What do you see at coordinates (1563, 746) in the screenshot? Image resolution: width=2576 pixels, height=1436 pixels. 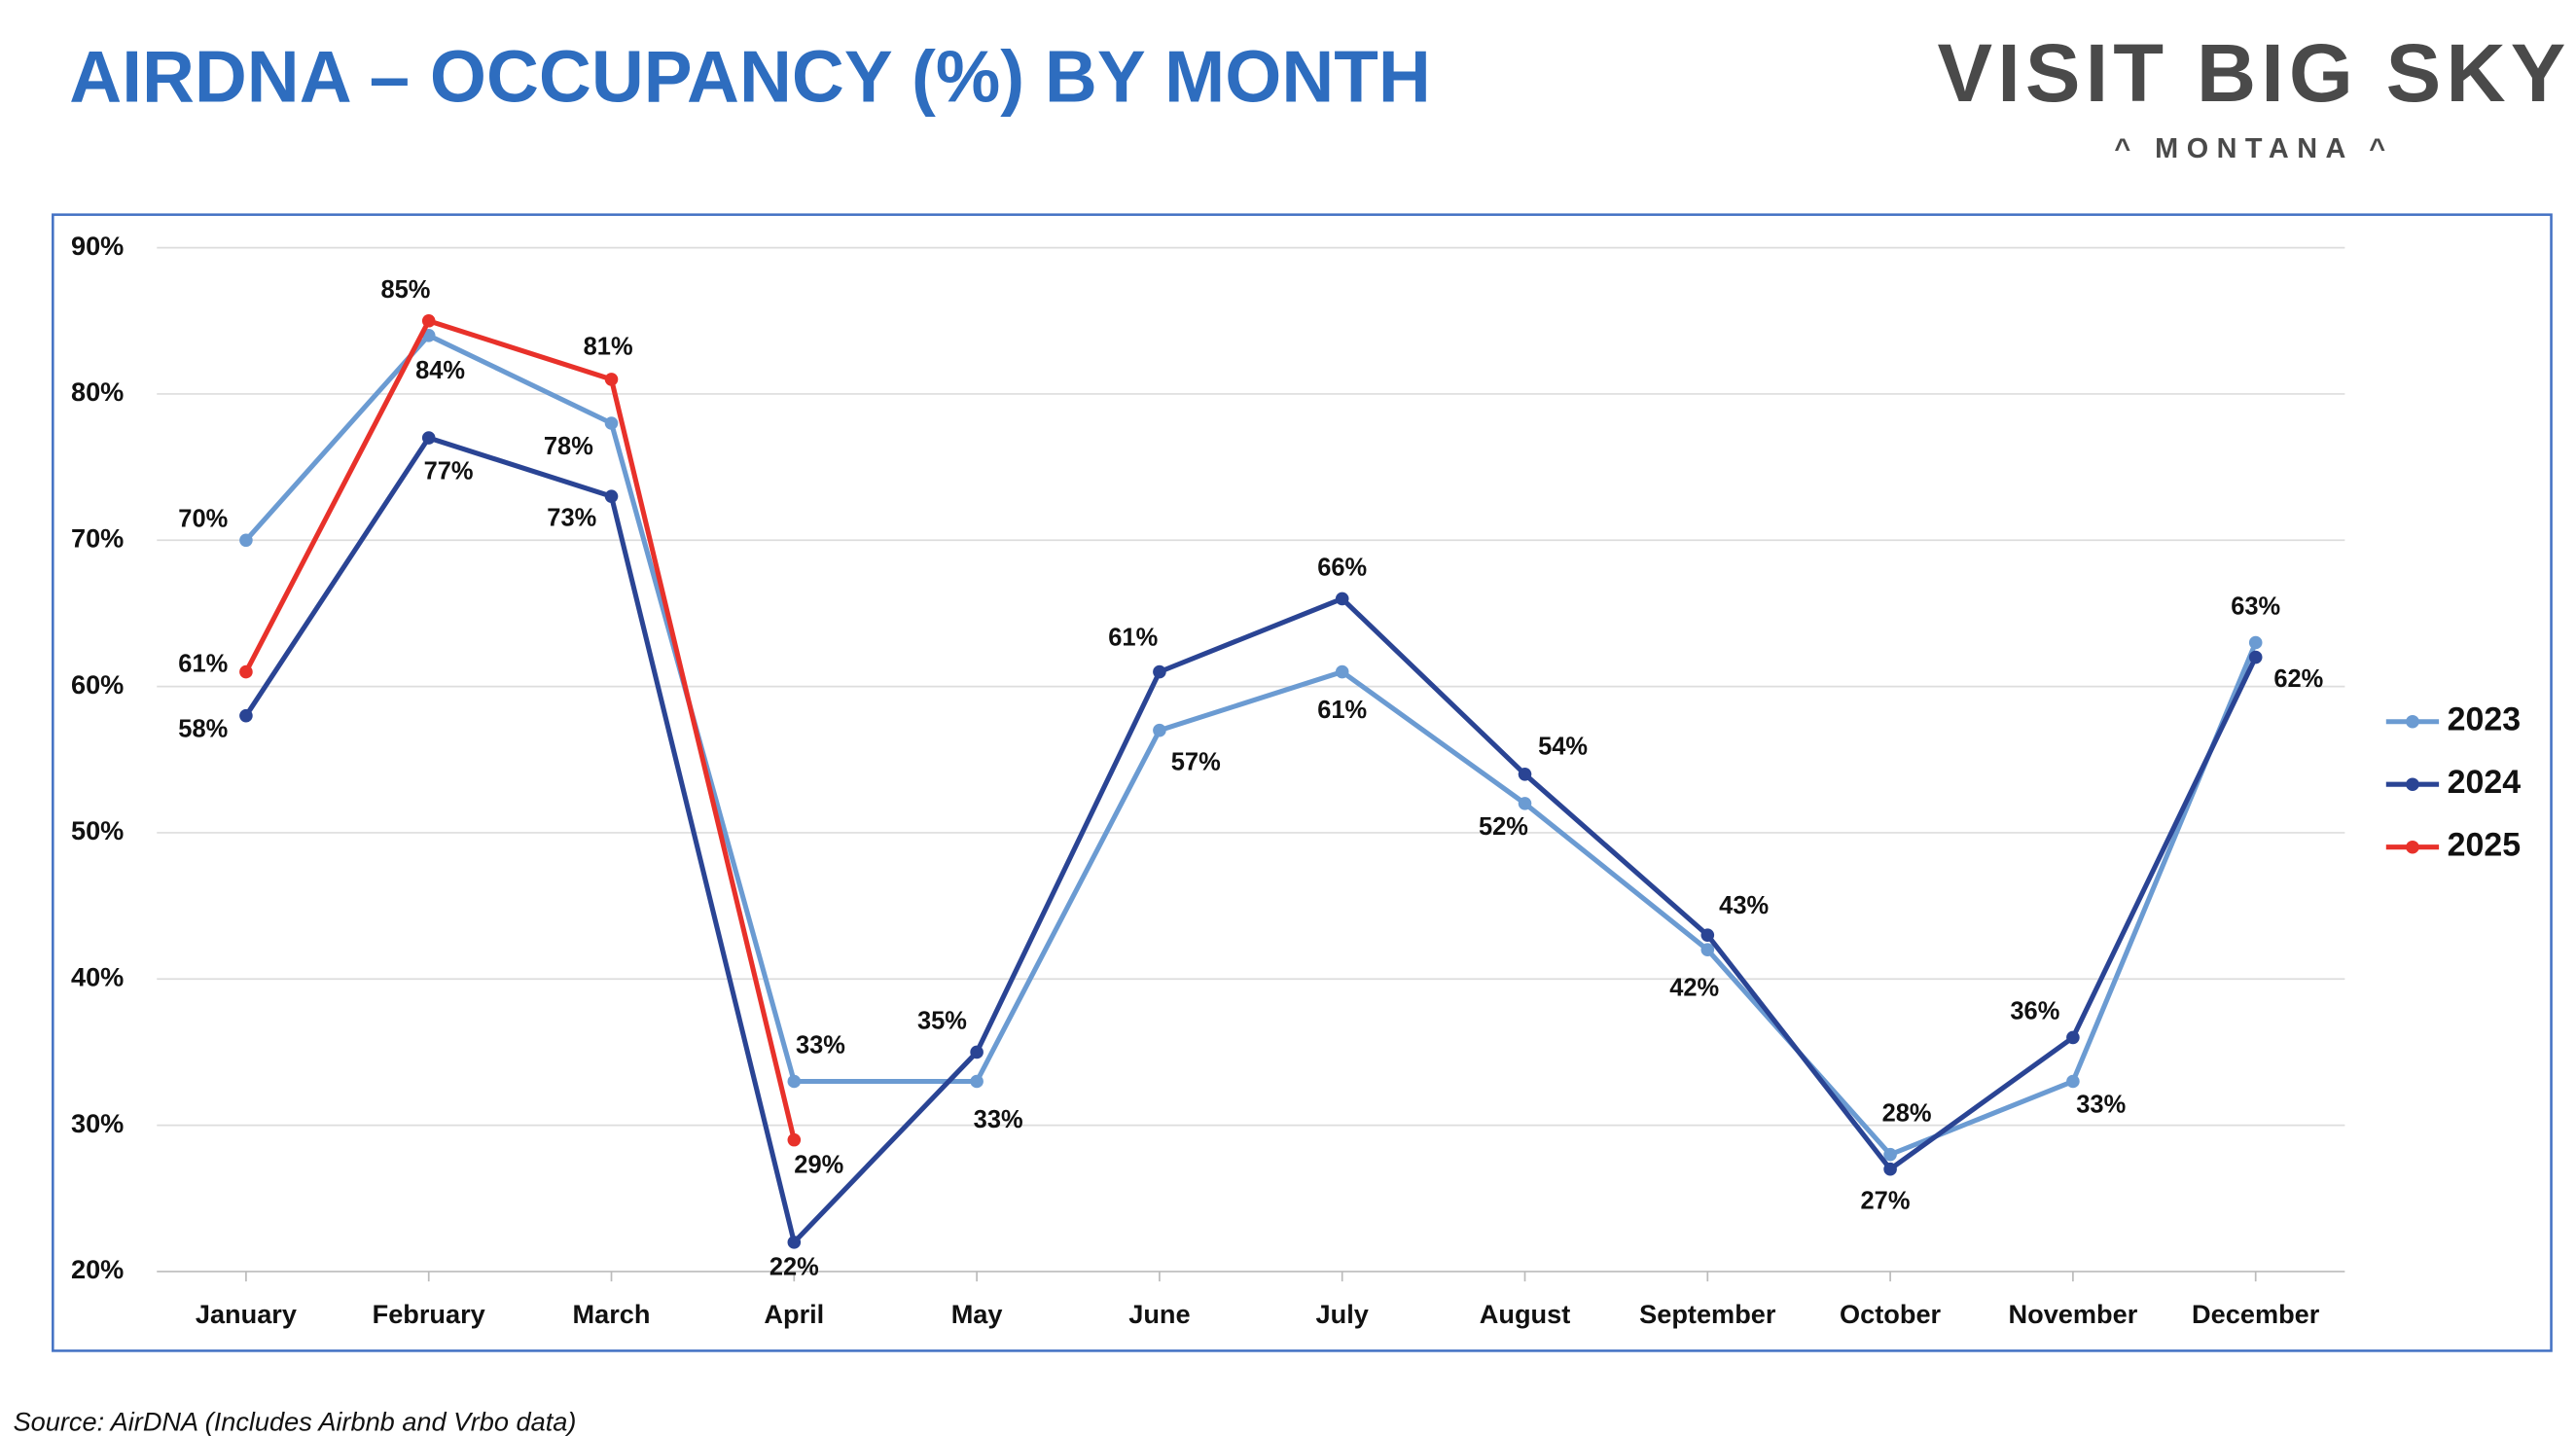 I see `data-label: 54%` at bounding box center [1563, 746].